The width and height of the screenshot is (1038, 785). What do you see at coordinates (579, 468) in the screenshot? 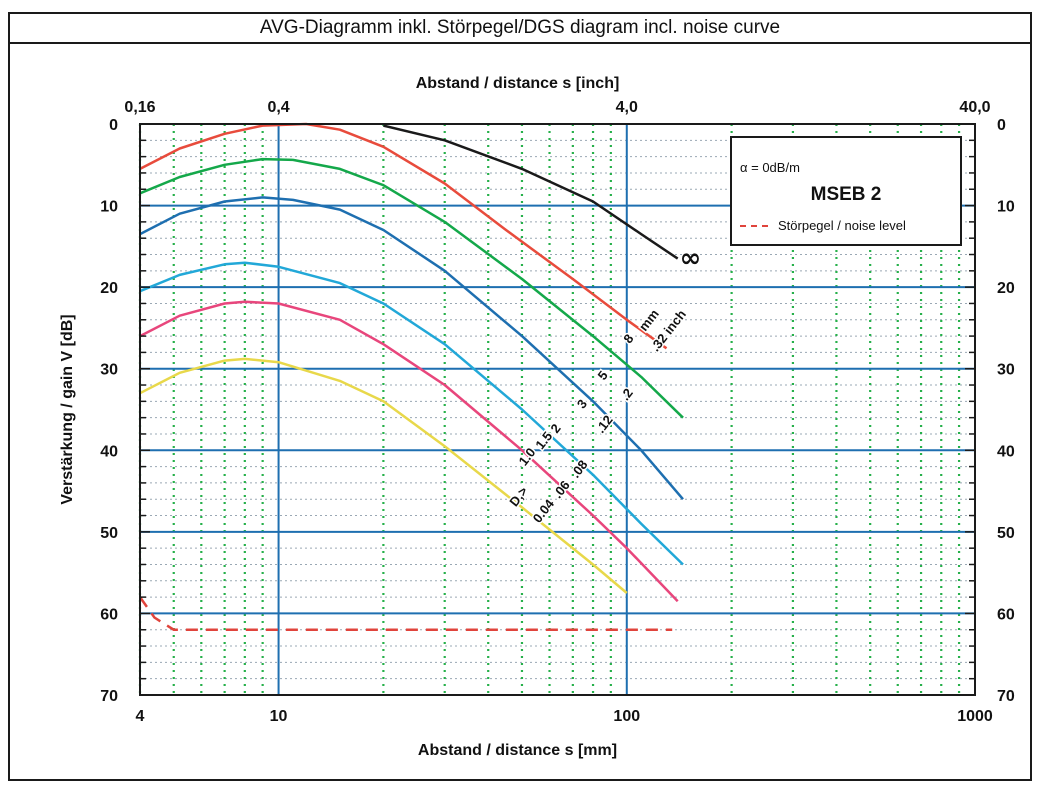
I see `diameter-label: .08` at bounding box center [579, 468].